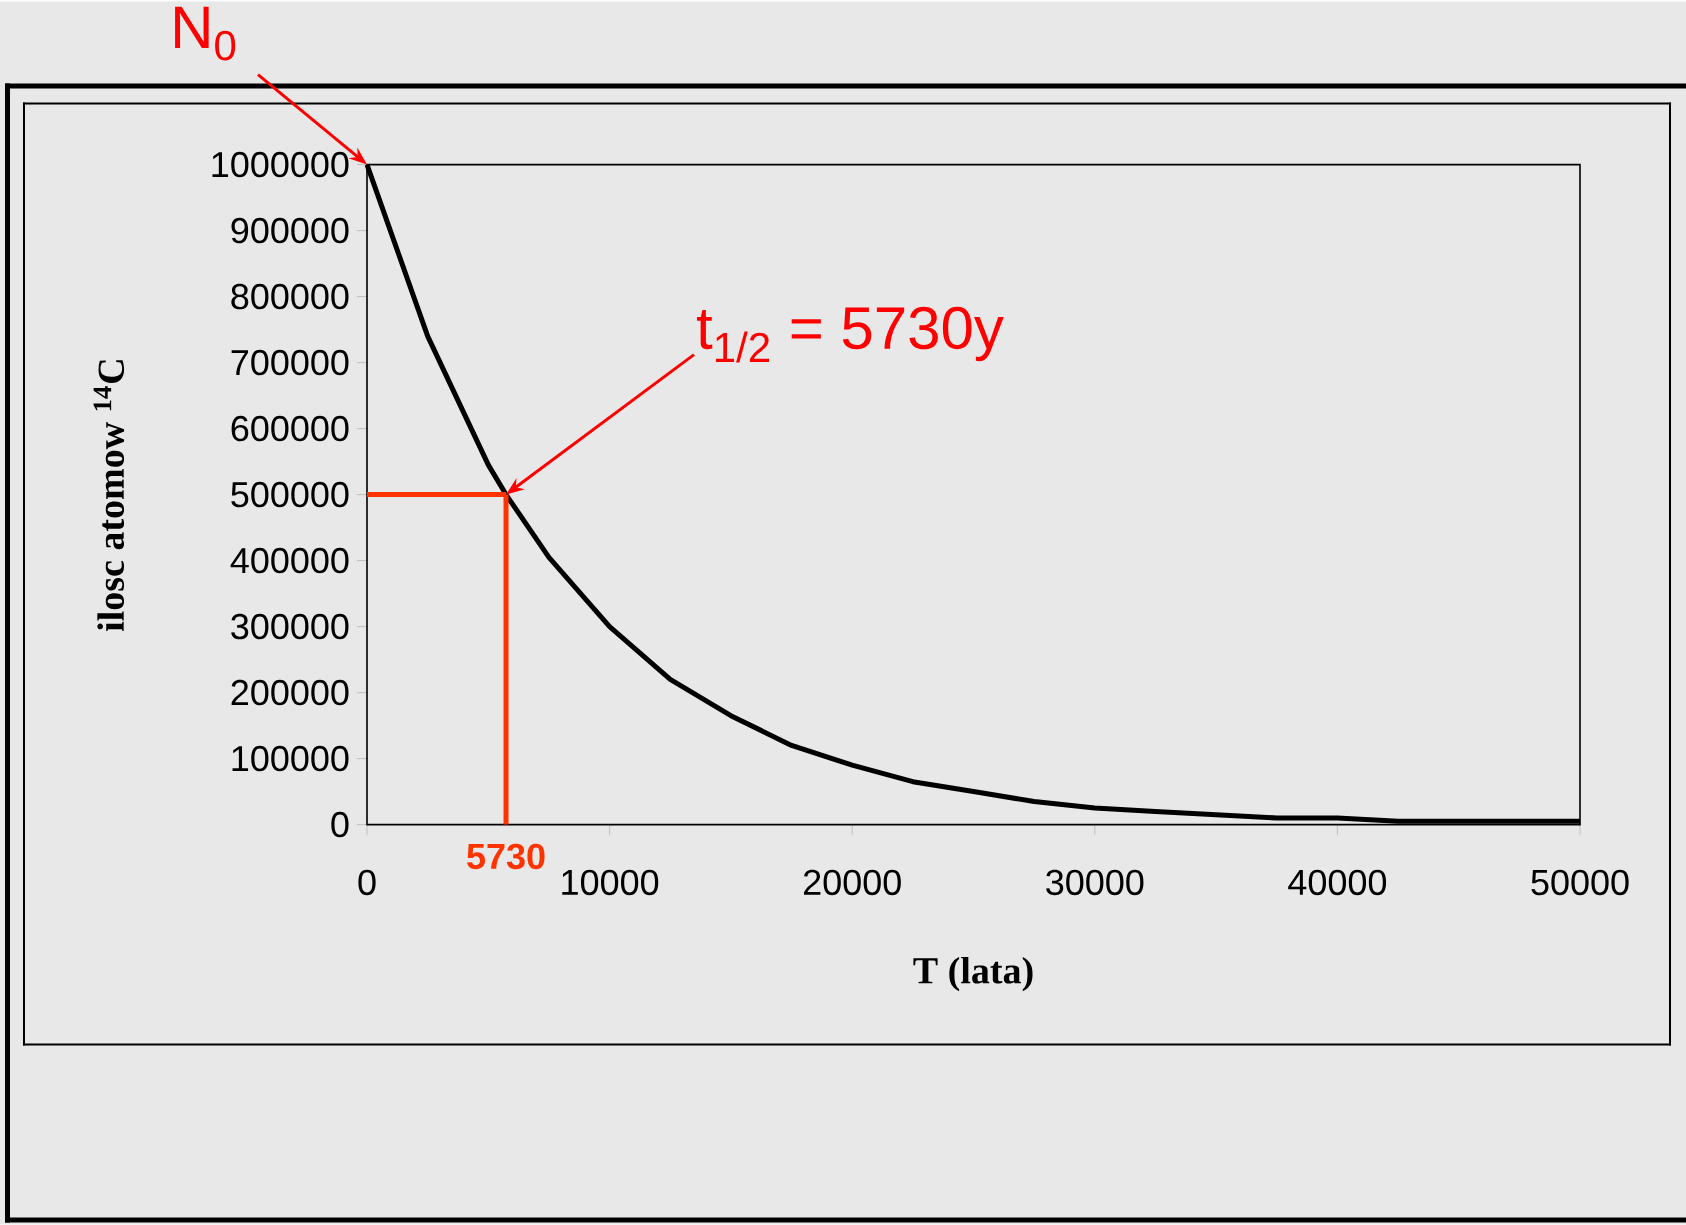 The image size is (1686, 1225). I want to click on y-tick-label: 1000000, so click(280, 165).